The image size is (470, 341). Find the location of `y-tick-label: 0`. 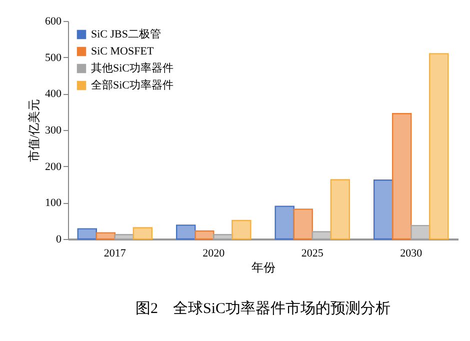

y-tick-label: 0 is located at coordinates (59, 240).